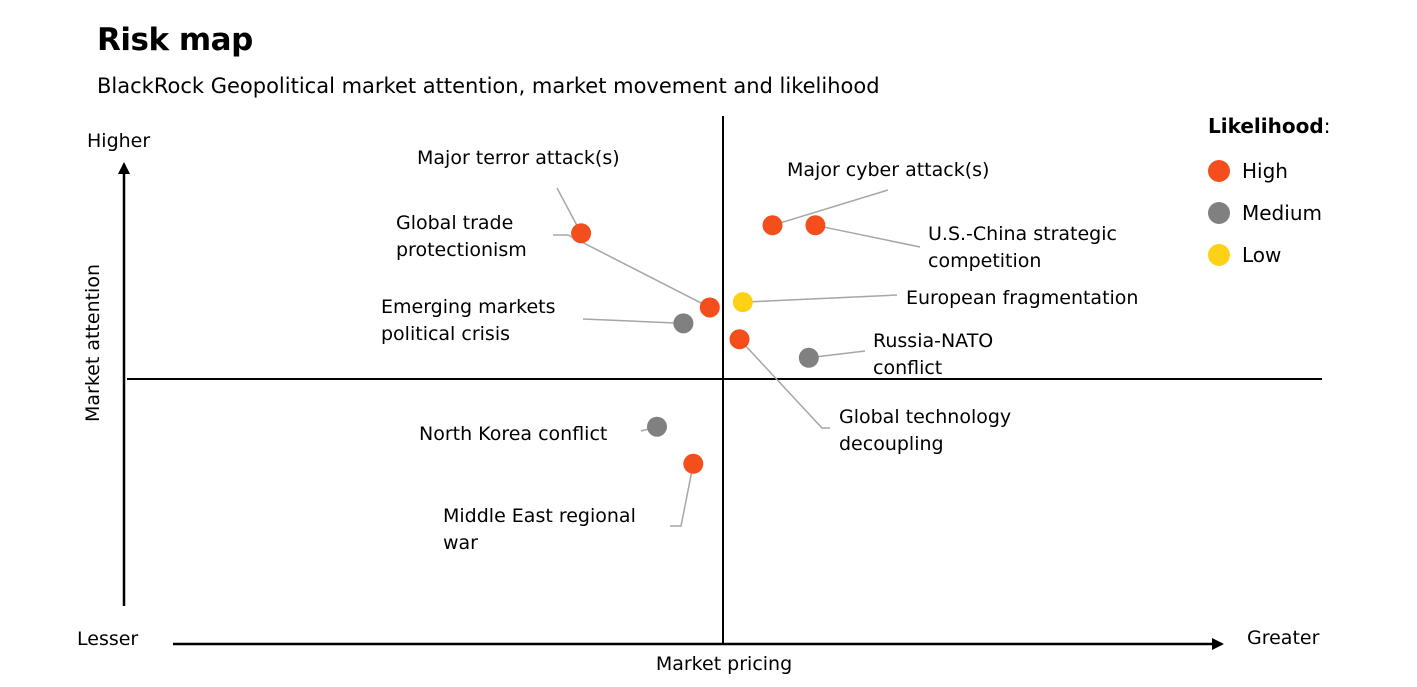 Image resolution: width=1417 pixels, height=687 pixels. I want to click on legend-dot-medium, so click(1219, 213).